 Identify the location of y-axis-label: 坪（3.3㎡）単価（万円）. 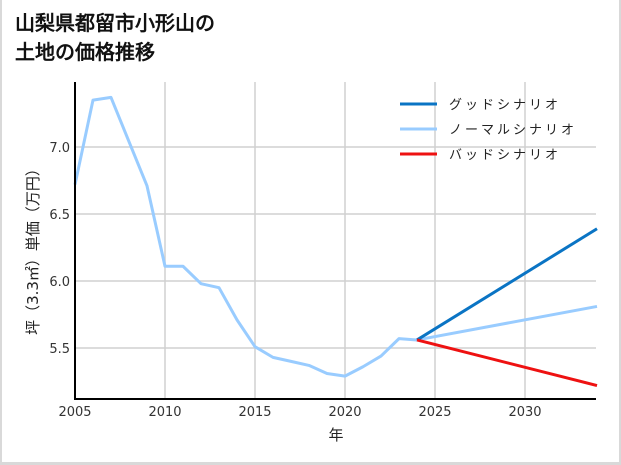
(33, 248).